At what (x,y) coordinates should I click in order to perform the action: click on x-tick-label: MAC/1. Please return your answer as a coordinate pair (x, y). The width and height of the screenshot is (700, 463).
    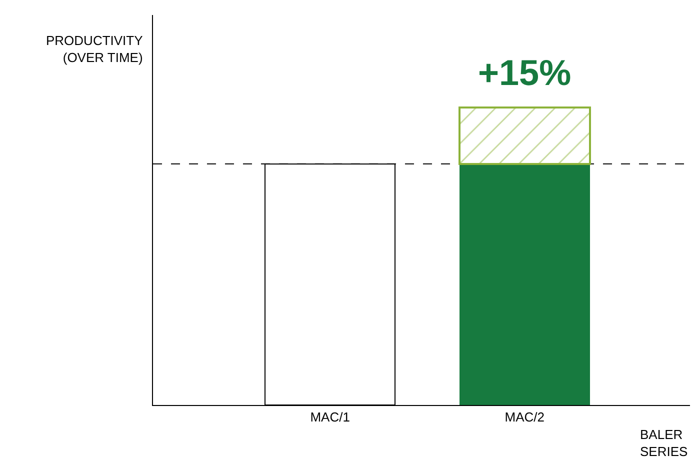
    Looking at the image, I should click on (330, 417).